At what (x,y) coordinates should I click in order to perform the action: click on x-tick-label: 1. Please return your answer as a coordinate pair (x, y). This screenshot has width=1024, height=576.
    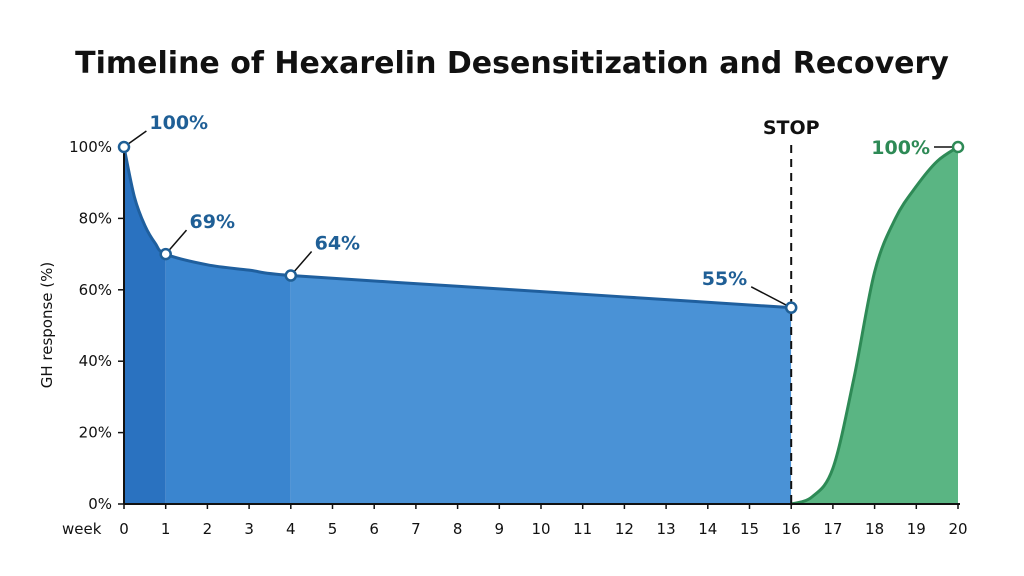
    Looking at the image, I should click on (166, 529).